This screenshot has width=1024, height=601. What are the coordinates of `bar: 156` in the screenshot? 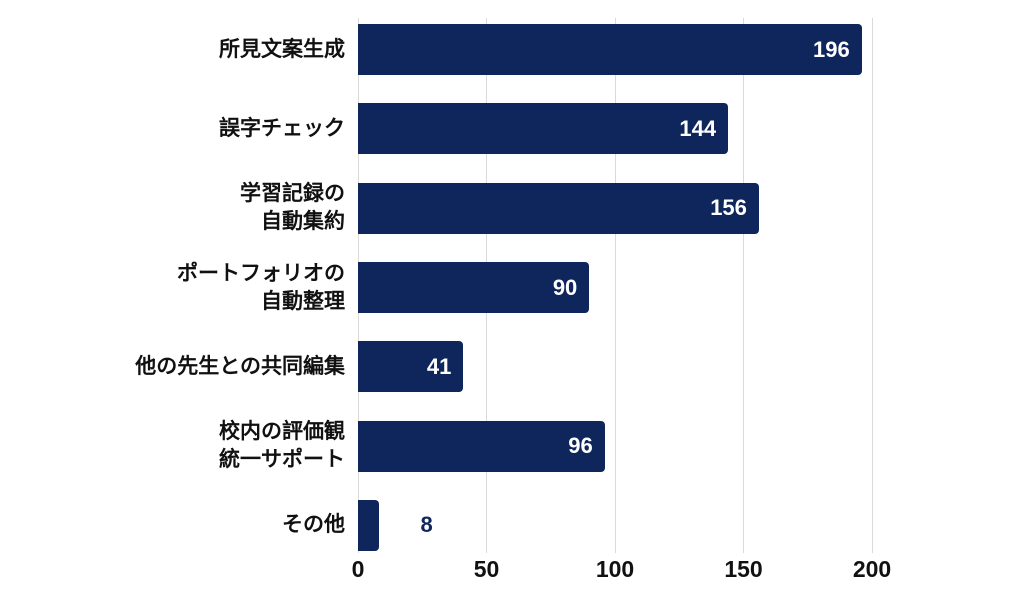 It's located at (558, 208).